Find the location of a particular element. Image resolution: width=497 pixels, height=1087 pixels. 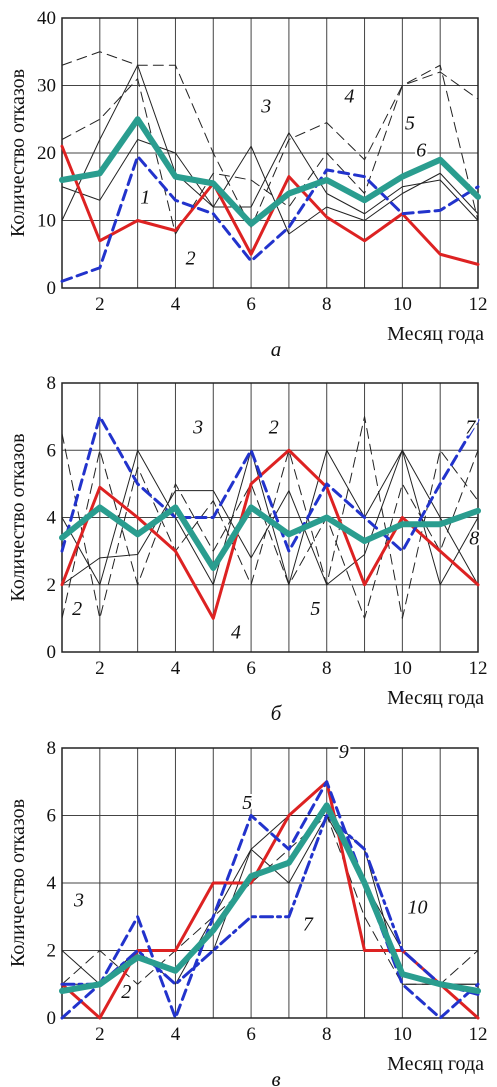

curve-number-label: 8 is located at coordinates (474, 538).